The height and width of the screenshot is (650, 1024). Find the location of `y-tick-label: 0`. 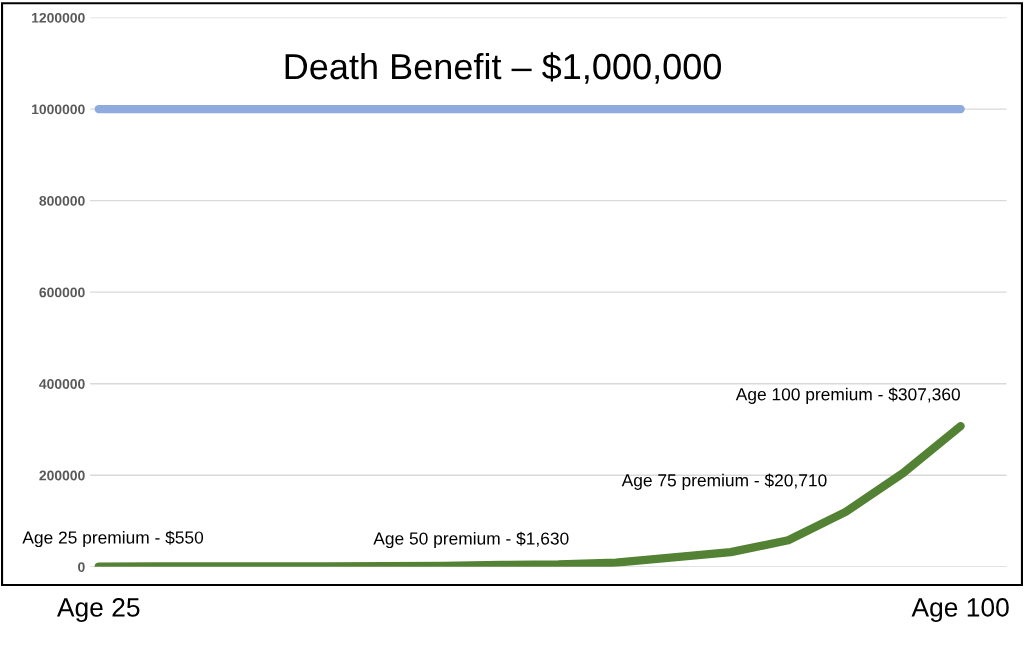

y-tick-label: 0 is located at coordinates (81, 567).